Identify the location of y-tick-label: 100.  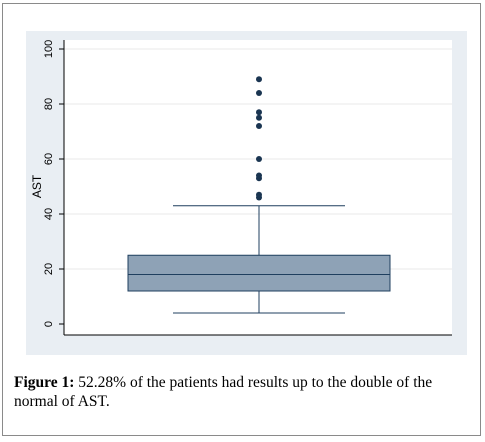
(49, 49).